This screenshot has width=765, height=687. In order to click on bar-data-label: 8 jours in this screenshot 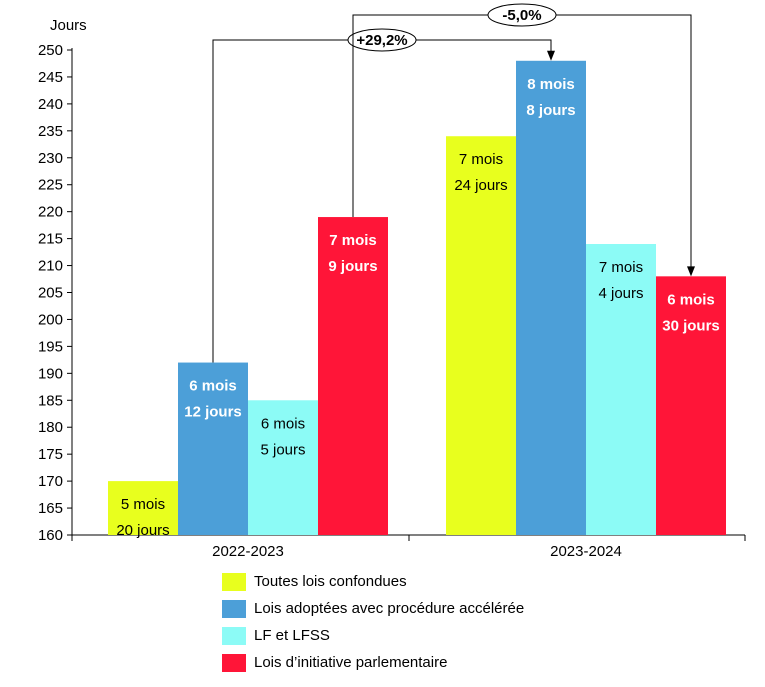, I will do `click(550, 110)`.